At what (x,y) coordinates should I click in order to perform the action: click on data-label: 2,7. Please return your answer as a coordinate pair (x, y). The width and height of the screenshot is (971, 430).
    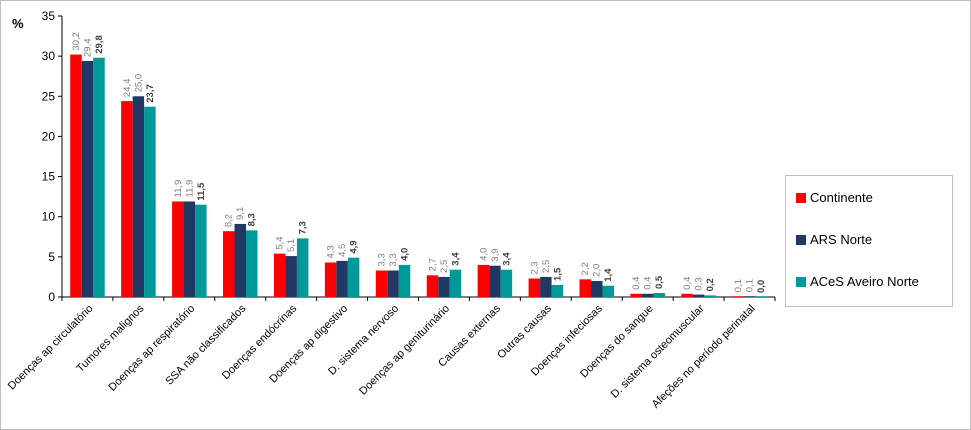
    Looking at the image, I should click on (432, 264).